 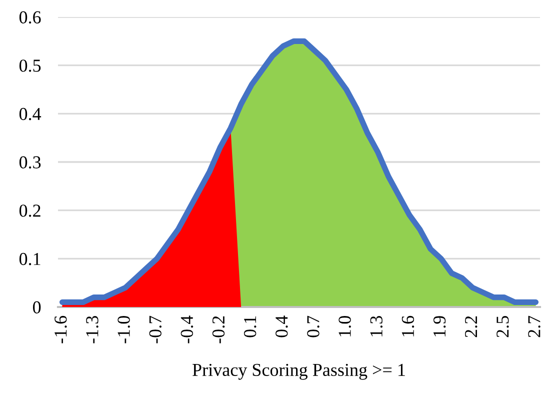 What do you see at coordinates (92, 330) in the screenshot?
I see `x-tick-label: -1.3` at bounding box center [92, 330].